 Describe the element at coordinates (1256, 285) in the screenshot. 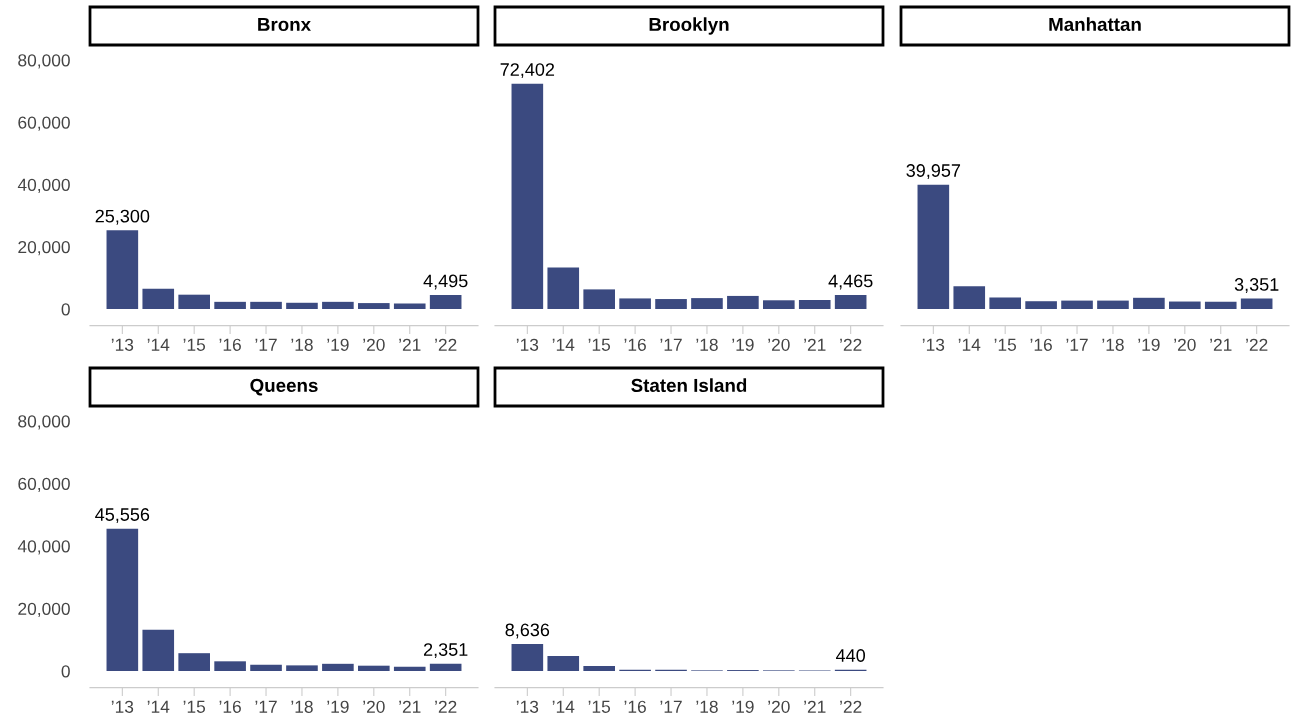

I see `data-label: 3,351` at that location.